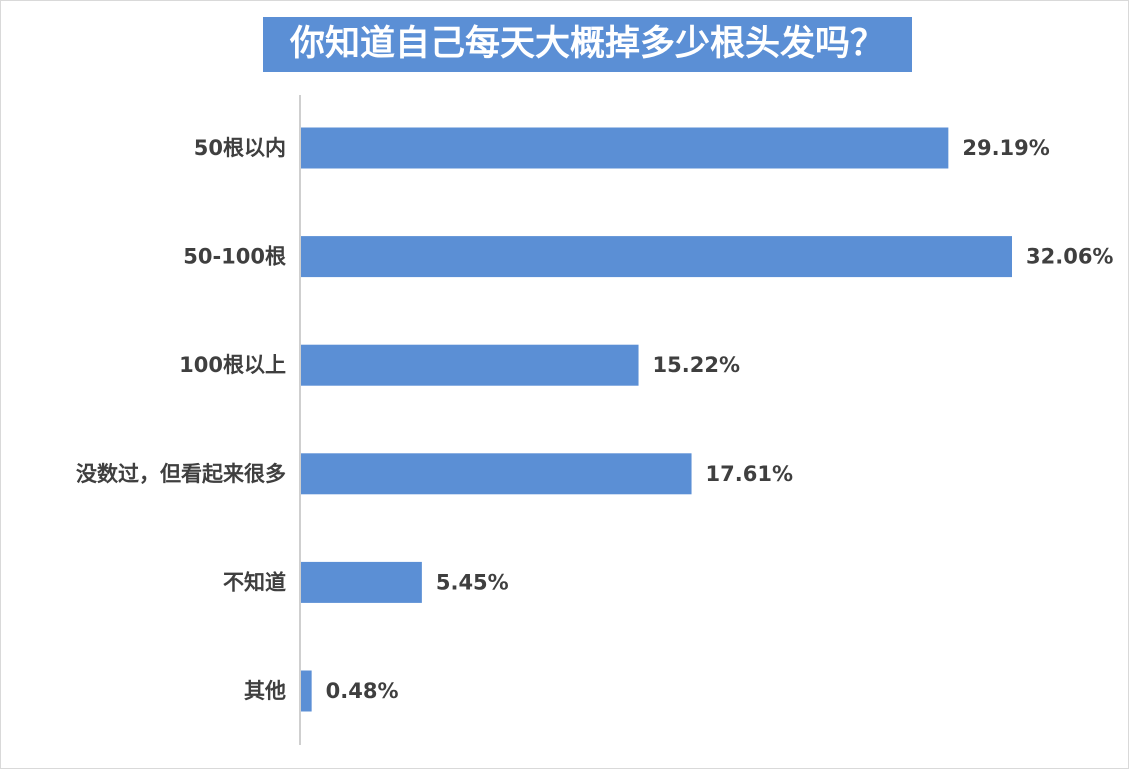  What do you see at coordinates (362, 691) in the screenshot?
I see `value-label-5: 0.48%` at bounding box center [362, 691].